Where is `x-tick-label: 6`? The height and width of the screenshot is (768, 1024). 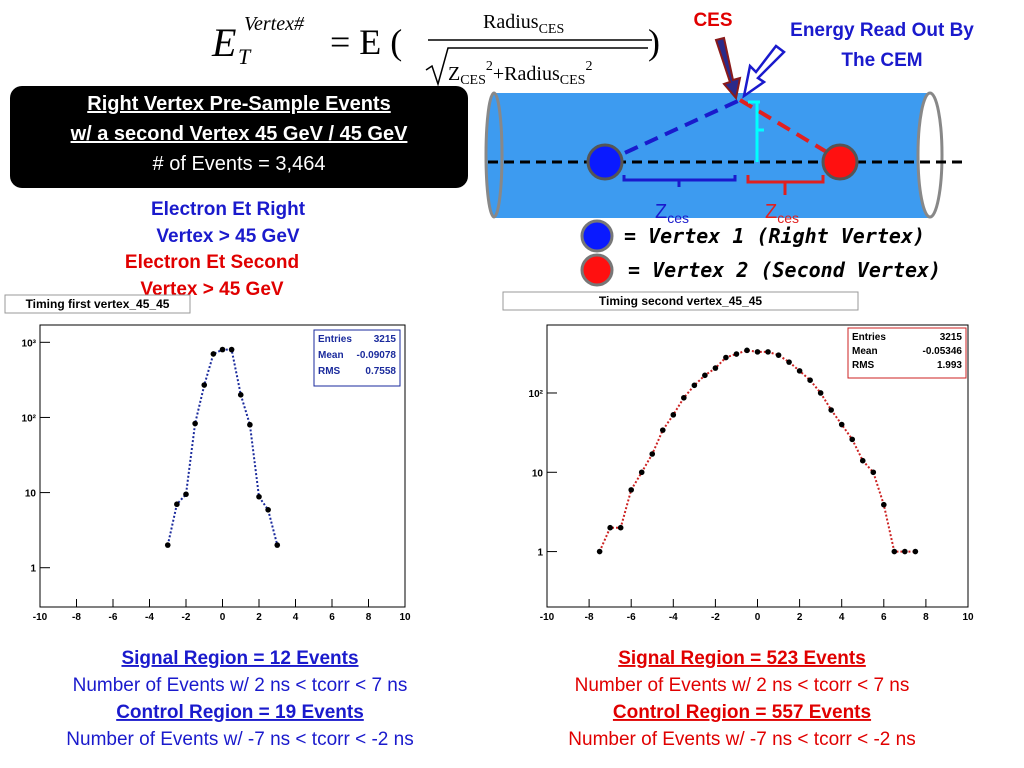 x-tick-label: 6 is located at coordinates (332, 617).